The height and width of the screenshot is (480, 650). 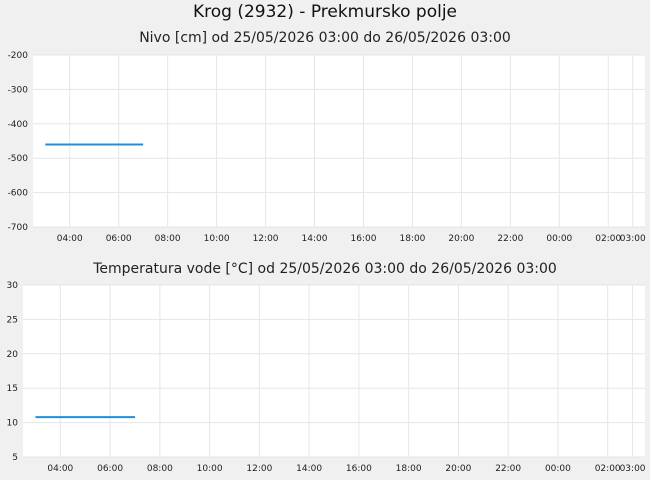 What do you see at coordinates (18, 90) in the screenshot?
I see `y-tick-label: -300` at bounding box center [18, 90].